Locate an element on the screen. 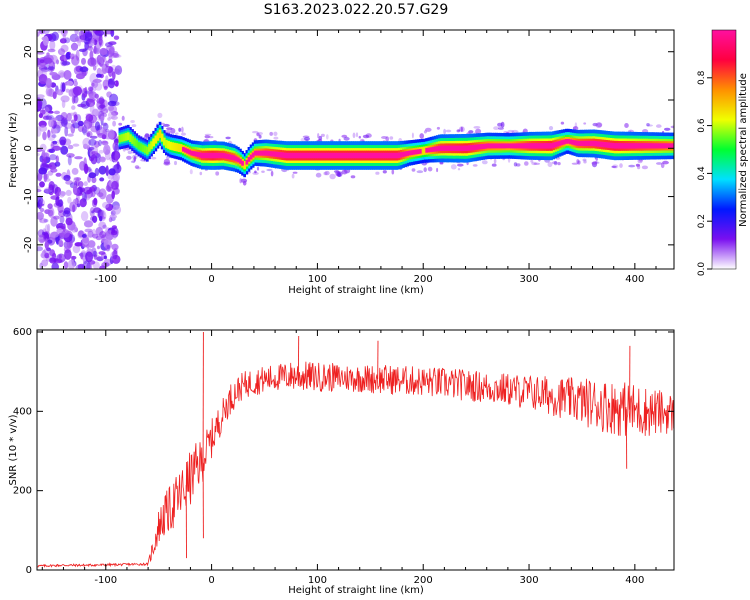 This screenshot has width=750, height=600. x-tick-label: 0 is located at coordinates (211, 580).